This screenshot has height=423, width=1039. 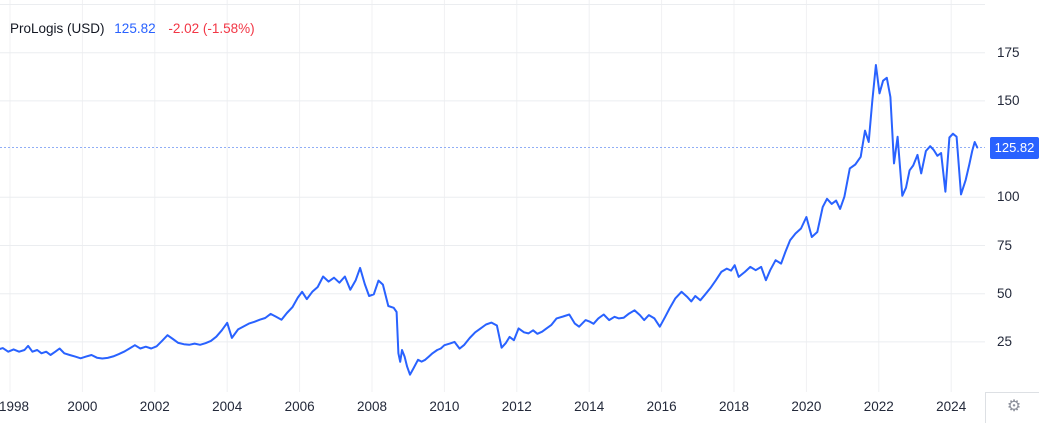 What do you see at coordinates (1005, 341) in the screenshot?
I see `price-axis-label: 25` at bounding box center [1005, 341].